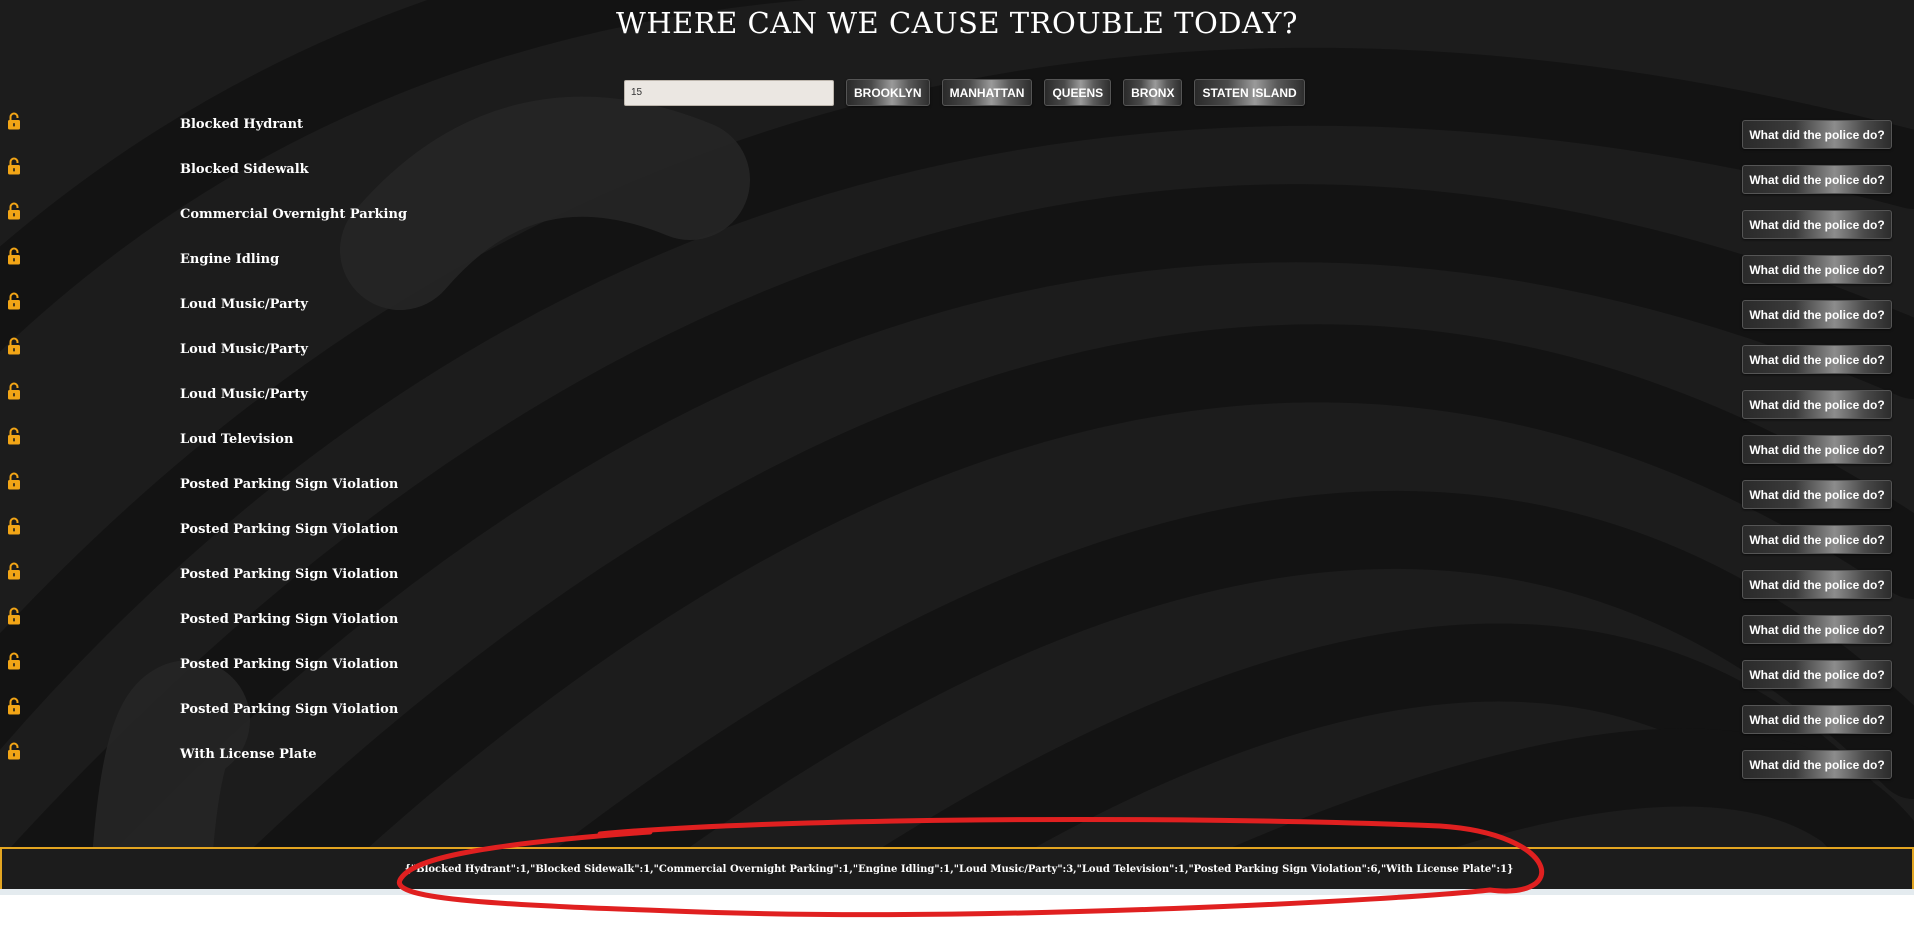 The width and height of the screenshot is (1914, 928). What do you see at coordinates (729, 92) in the screenshot?
I see `count-input` at bounding box center [729, 92].